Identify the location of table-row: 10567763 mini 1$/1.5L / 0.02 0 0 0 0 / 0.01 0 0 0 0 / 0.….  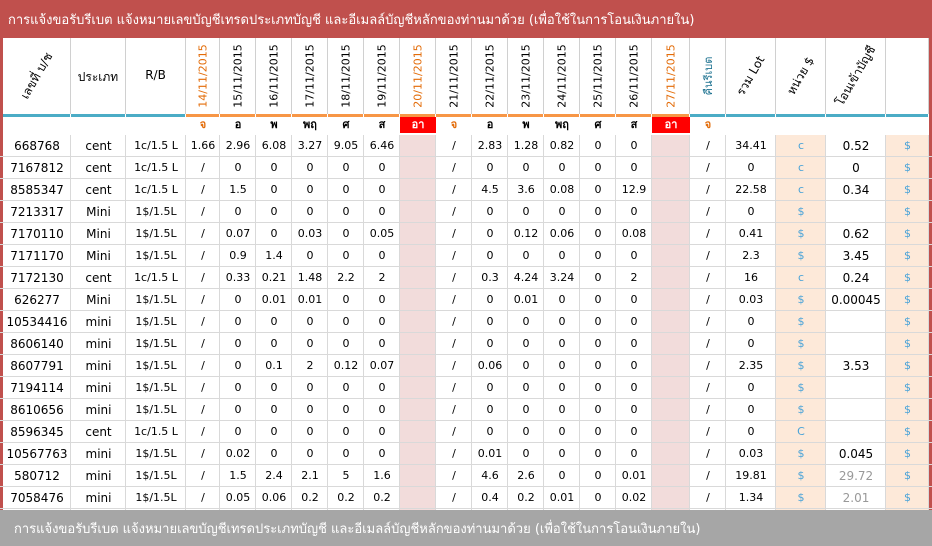
(466, 454).